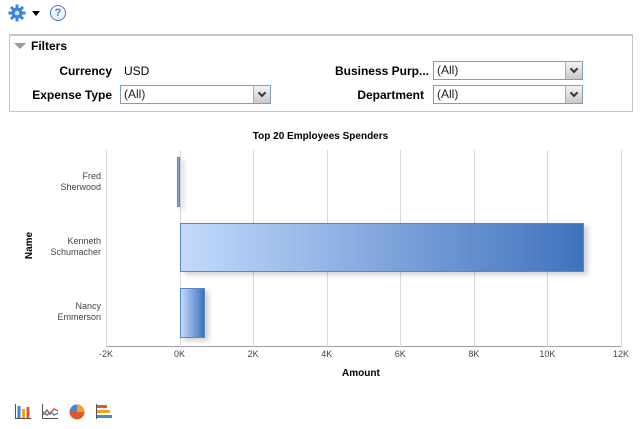 The image size is (641, 429). What do you see at coordinates (180, 354) in the screenshot?
I see `x-tick-label: 0K` at bounding box center [180, 354].